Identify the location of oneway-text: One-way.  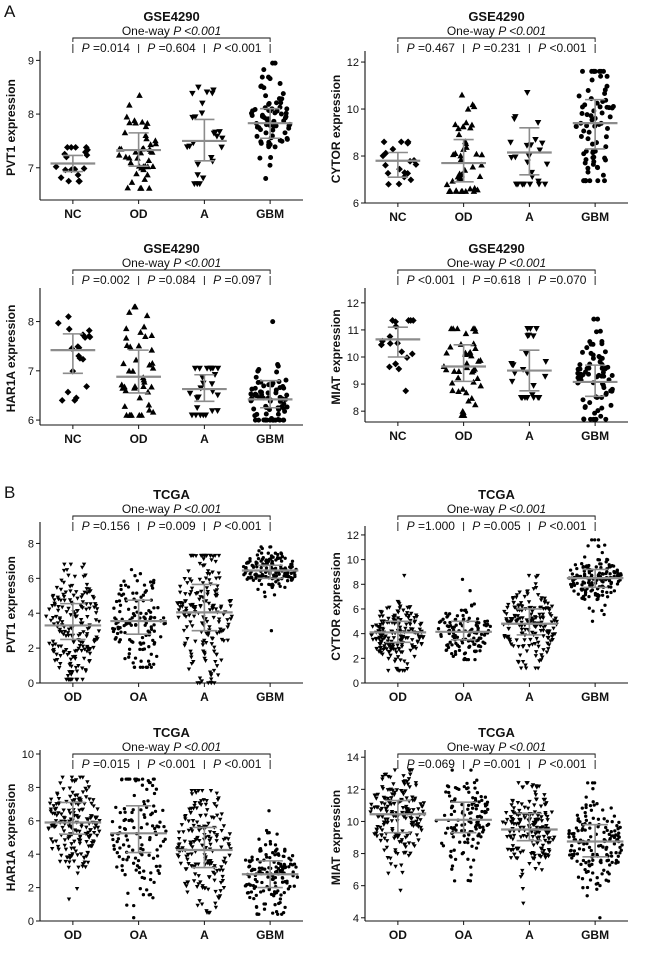
(147, 31).